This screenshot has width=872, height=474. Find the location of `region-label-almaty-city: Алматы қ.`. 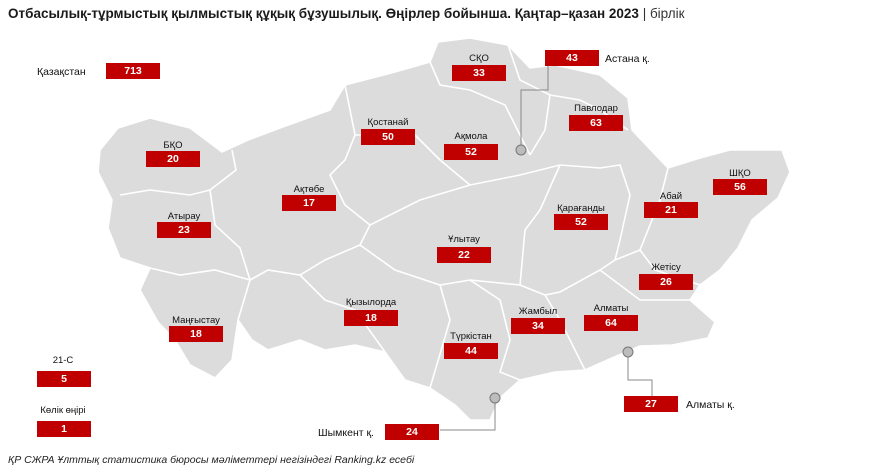

region-label-almaty-city: Алматы қ. is located at coordinates (710, 405).